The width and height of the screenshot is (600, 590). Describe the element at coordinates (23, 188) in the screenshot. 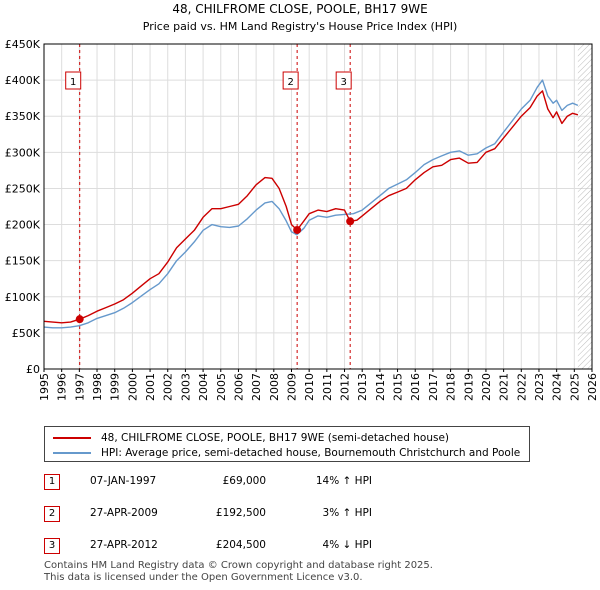

I see `y-tick-label: £250K` at that location.